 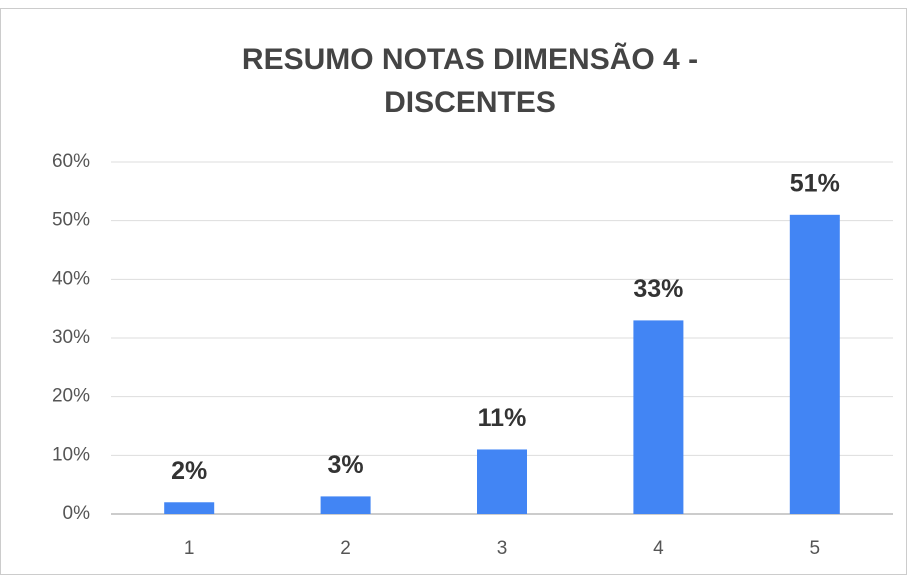 I want to click on data-label: 33%, so click(x=658, y=289).